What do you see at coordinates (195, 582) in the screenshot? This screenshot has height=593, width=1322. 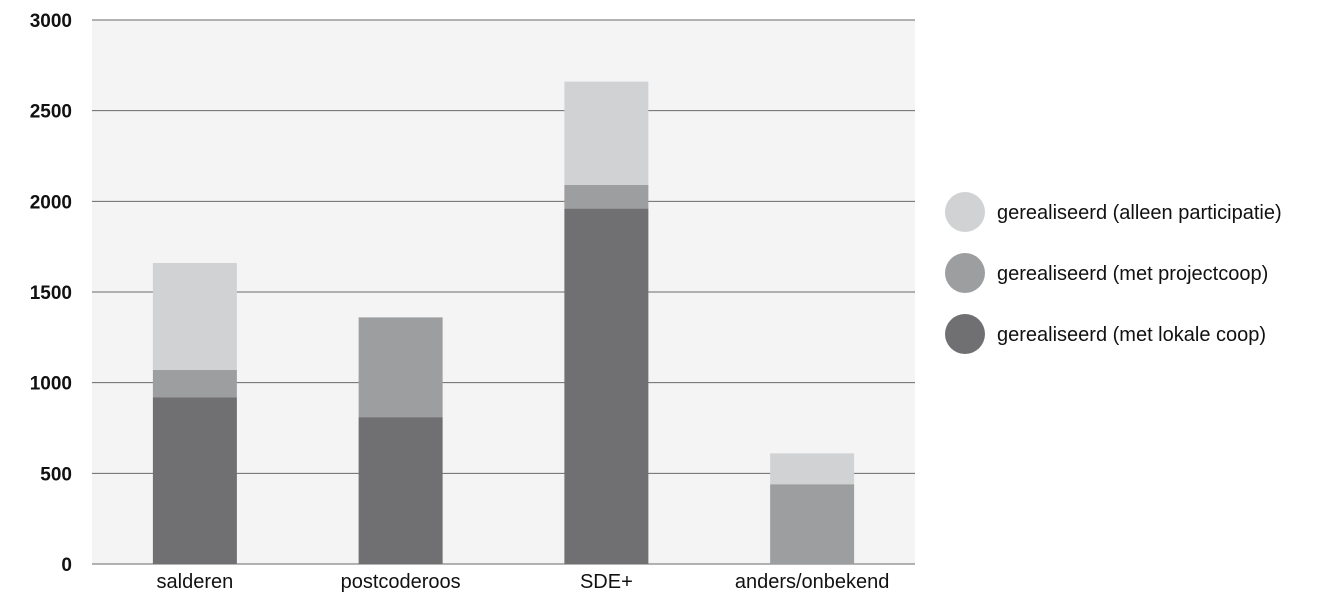 I see `x-tick-label: salderen` at bounding box center [195, 582].